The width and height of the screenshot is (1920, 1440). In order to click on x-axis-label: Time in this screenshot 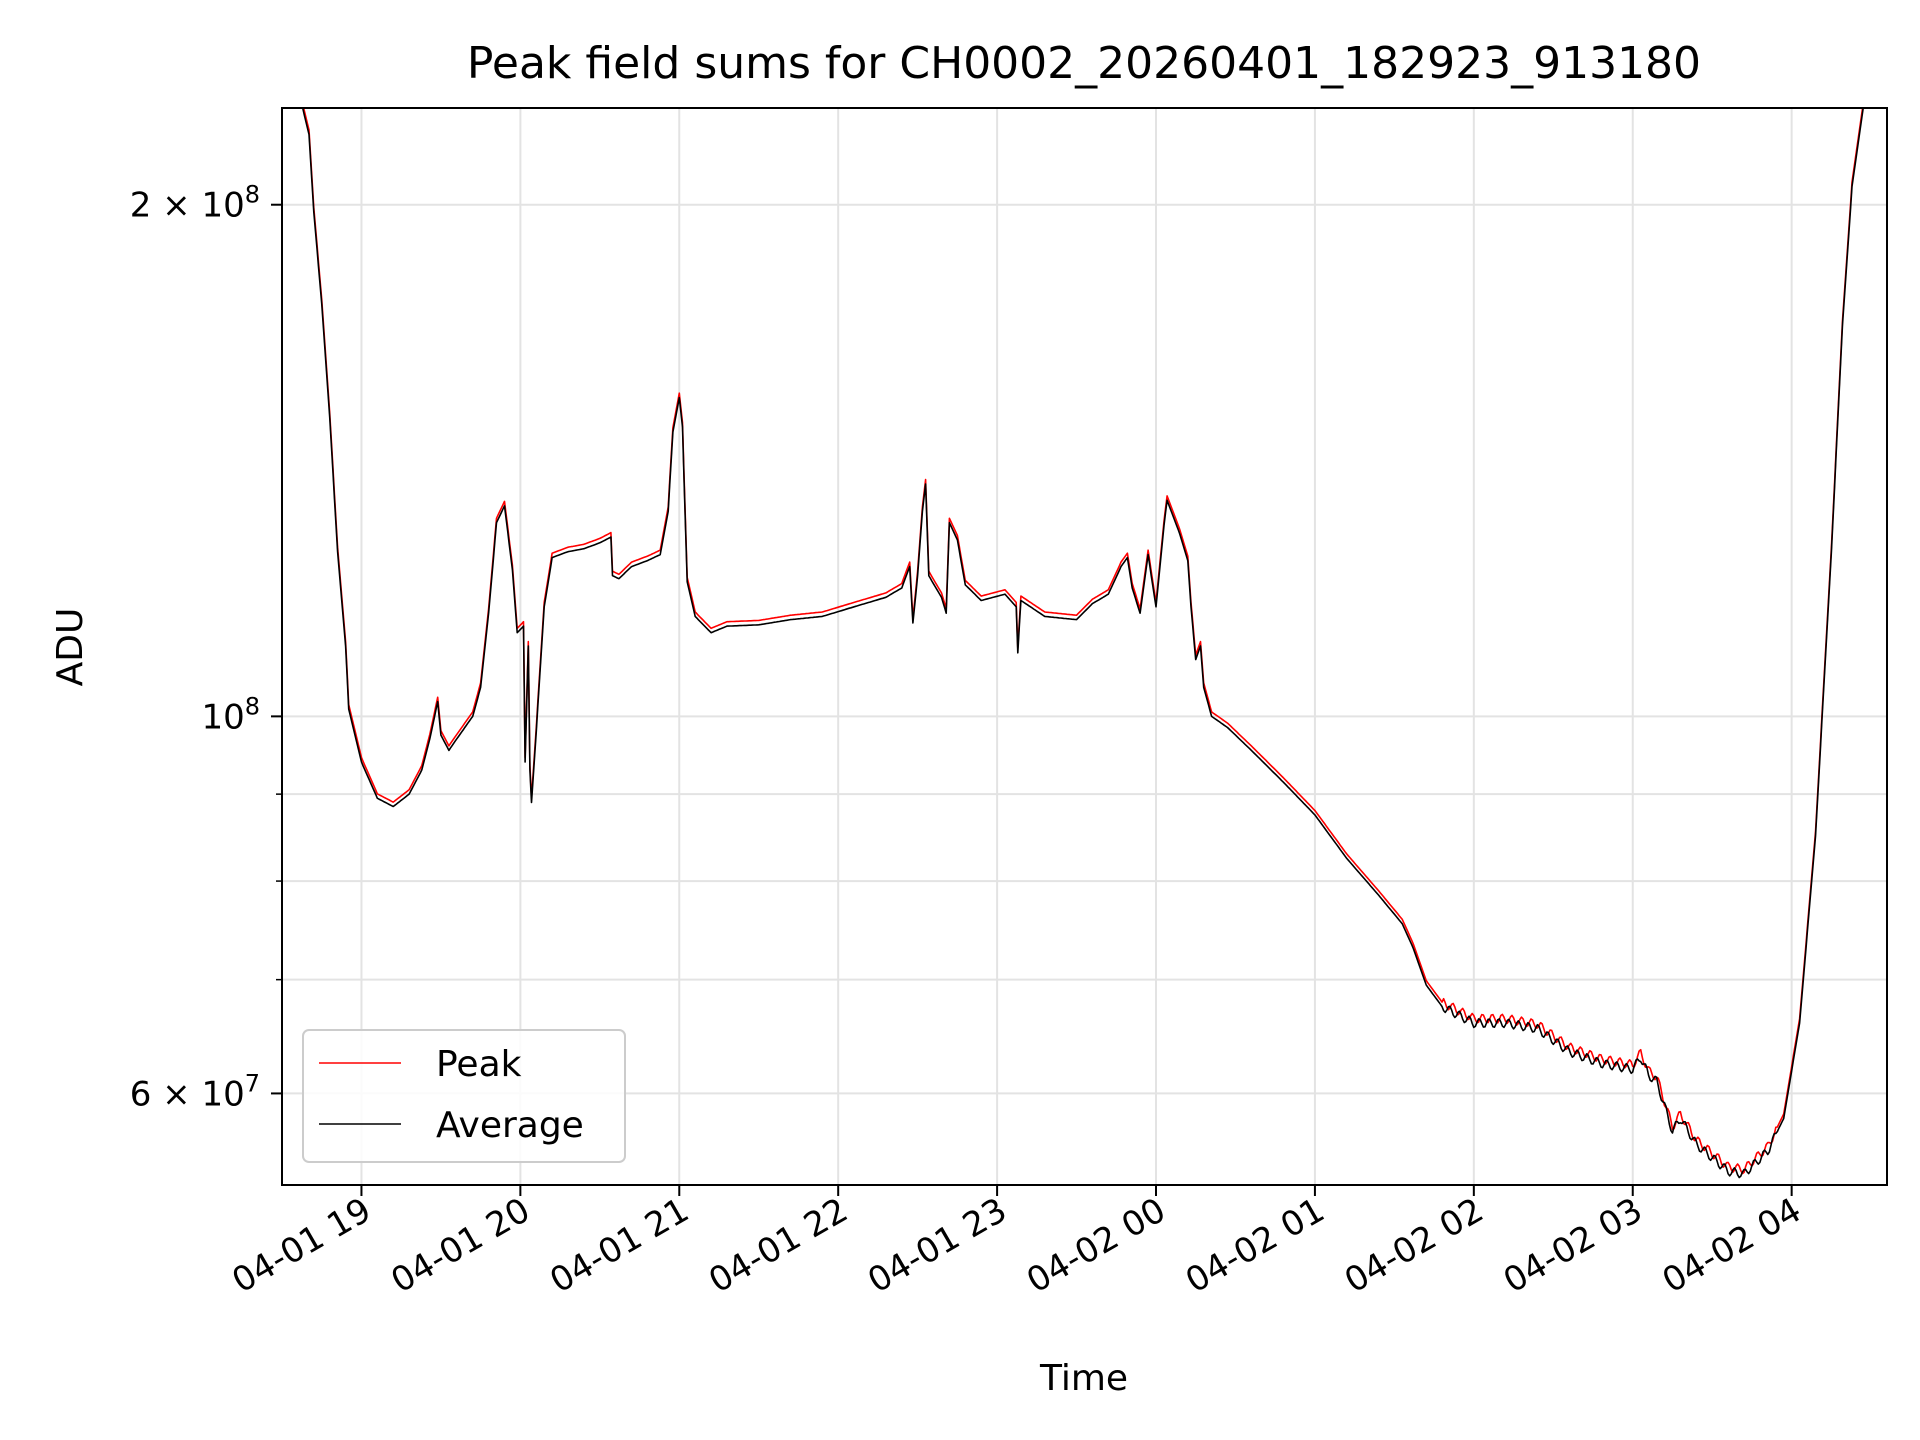, I will do `click(1083, 1378)`.